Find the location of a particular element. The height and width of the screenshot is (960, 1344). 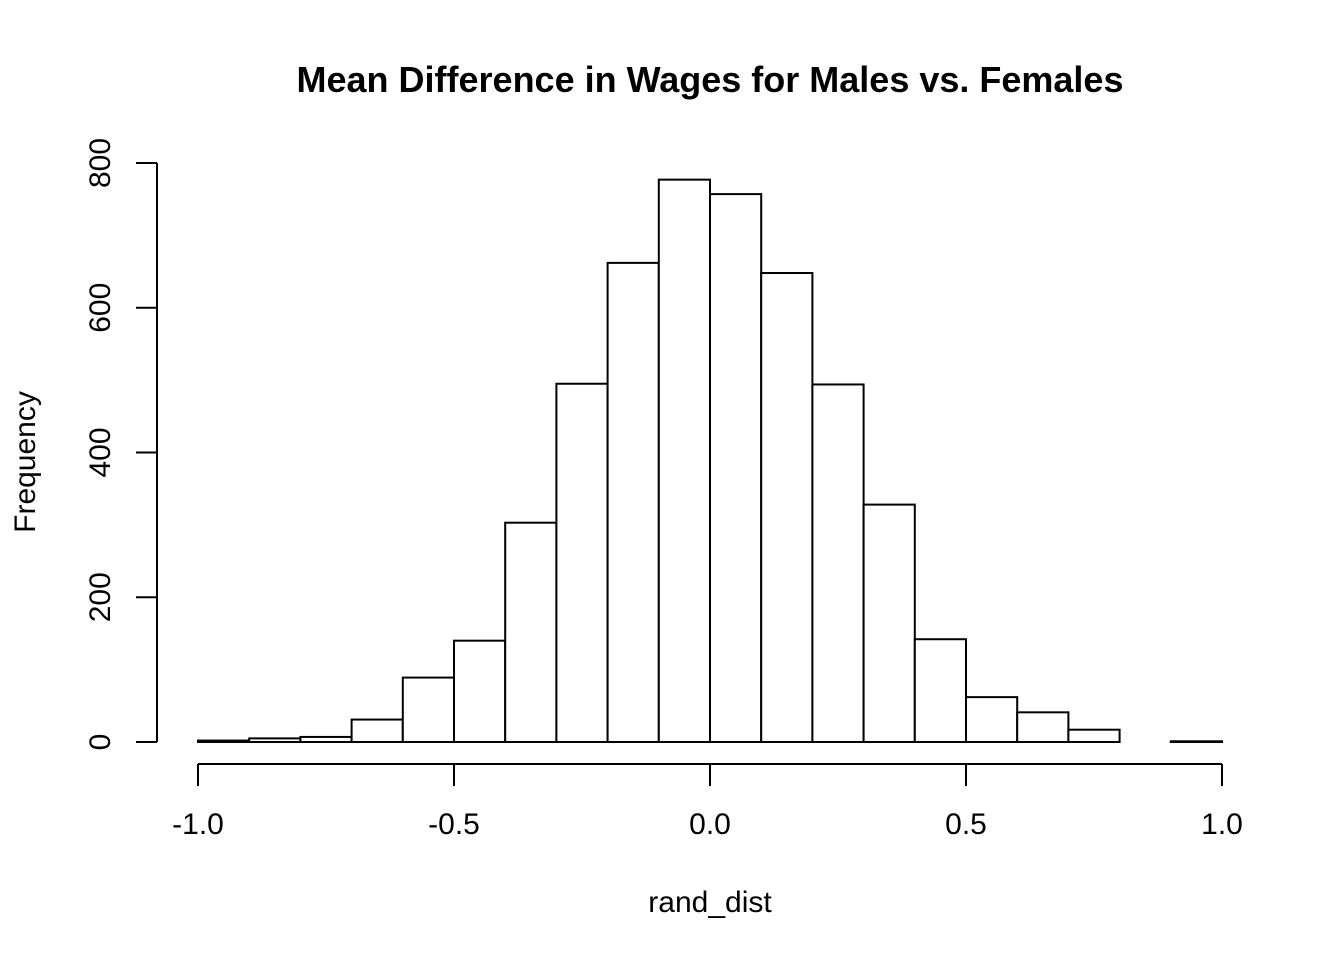

y-tick-label: 400 is located at coordinates (100, 452).